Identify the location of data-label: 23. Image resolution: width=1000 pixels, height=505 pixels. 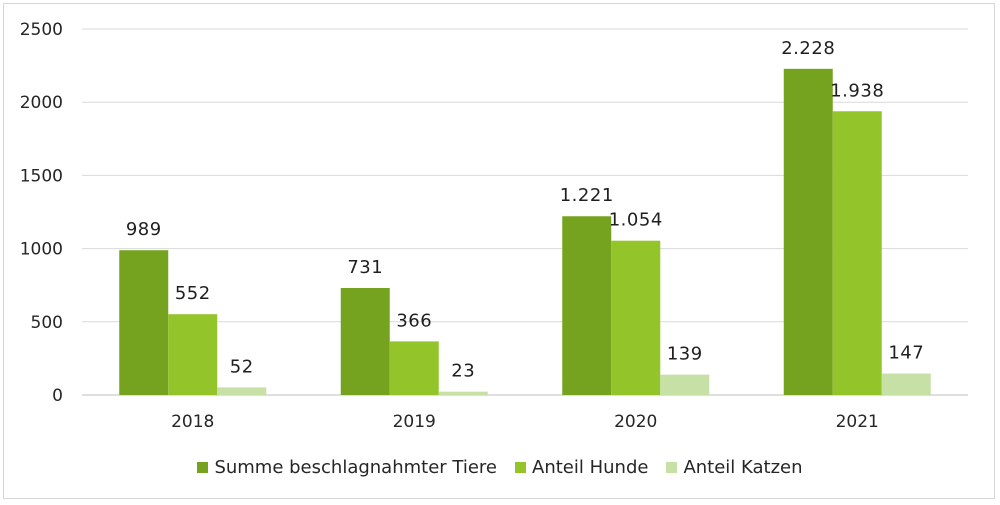
(463, 371).